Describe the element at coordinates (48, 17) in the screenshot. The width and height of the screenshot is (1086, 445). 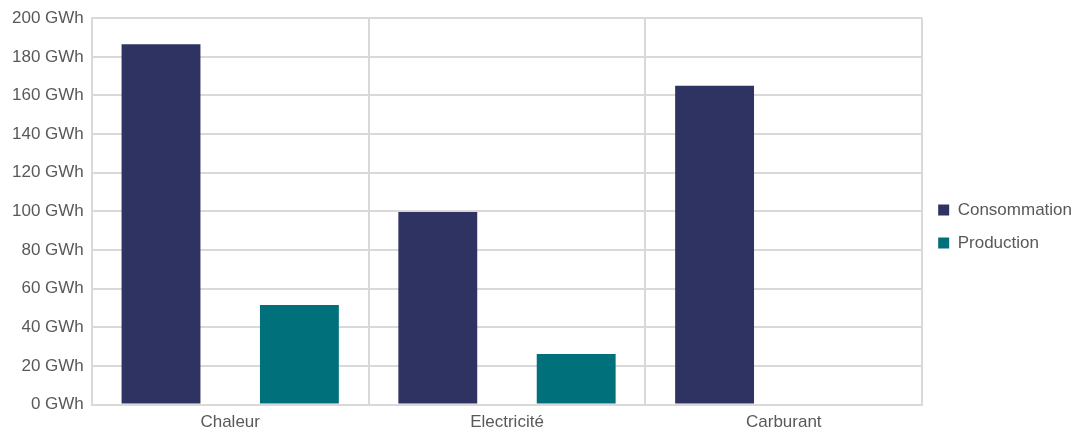
I see `y-tick-label: 200 GWh` at that location.